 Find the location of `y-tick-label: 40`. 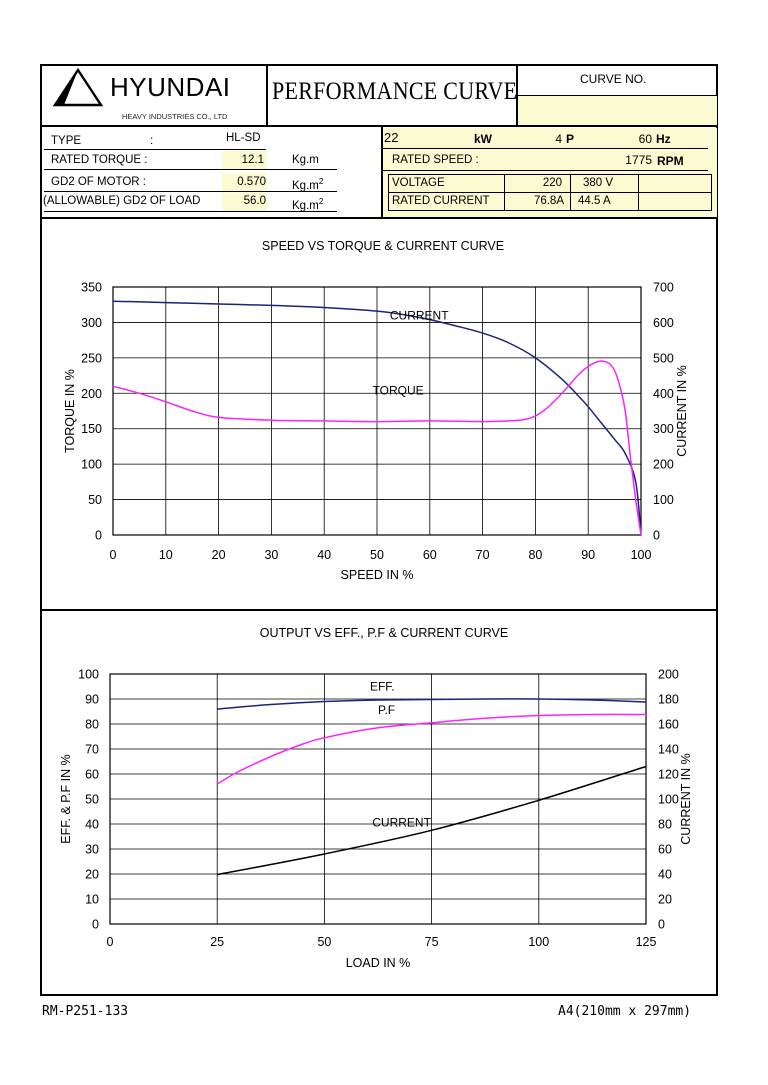

y-tick-label: 40 is located at coordinates (92, 825).